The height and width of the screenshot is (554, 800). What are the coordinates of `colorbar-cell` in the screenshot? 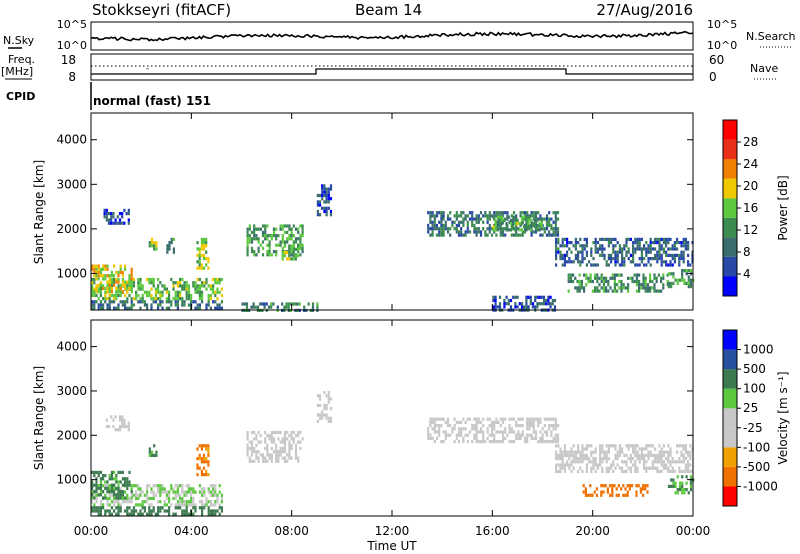 It's located at (730, 418).